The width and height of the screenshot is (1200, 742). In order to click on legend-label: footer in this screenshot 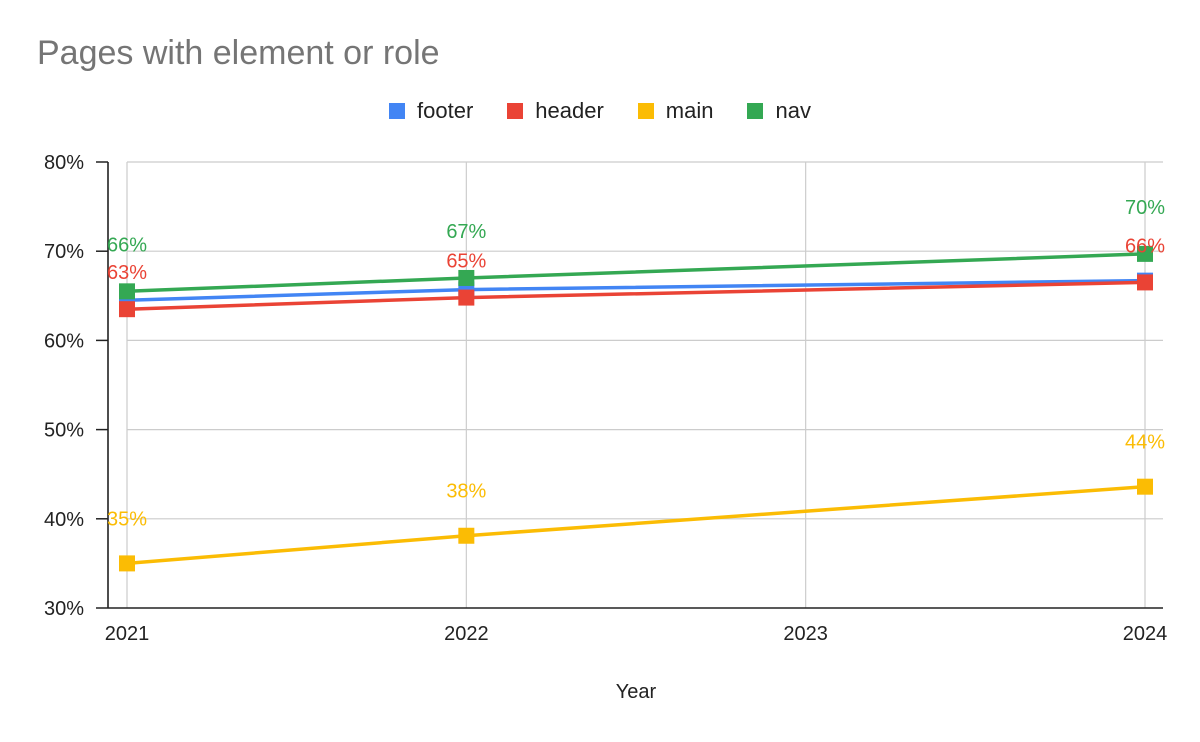, I will do `click(445, 110)`.